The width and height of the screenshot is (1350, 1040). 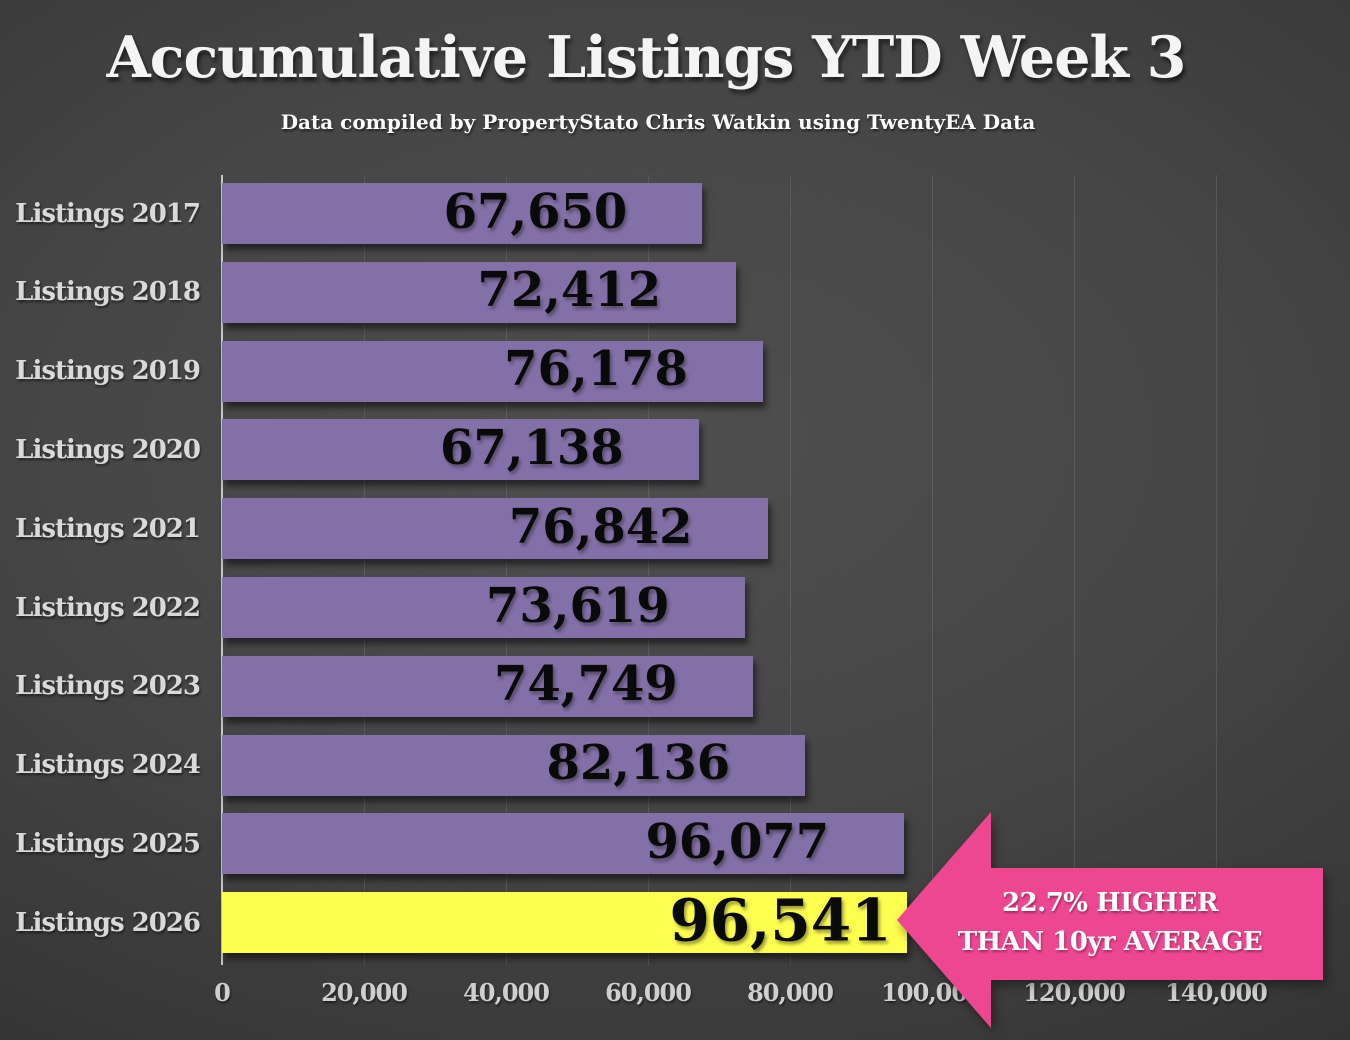 What do you see at coordinates (108, 213) in the screenshot?
I see `category-label-listings-2017: Listings 2017` at bounding box center [108, 213].